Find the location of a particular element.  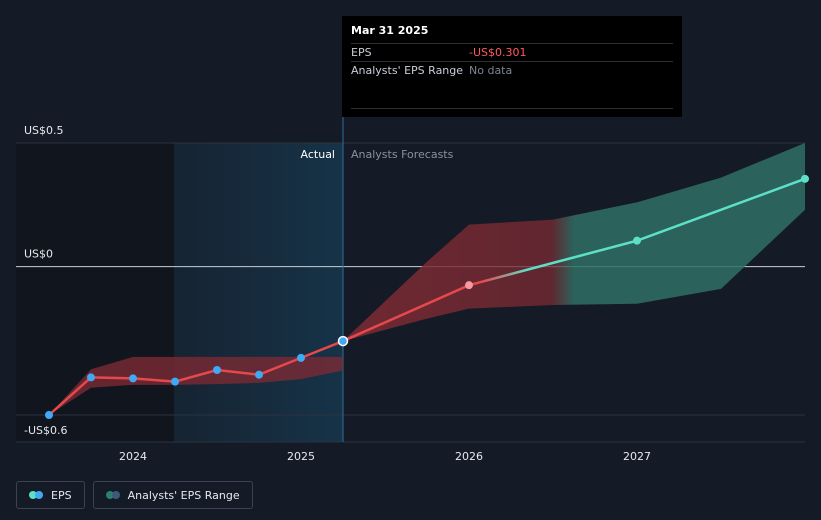

past-region is located at coordinates (95, 292).